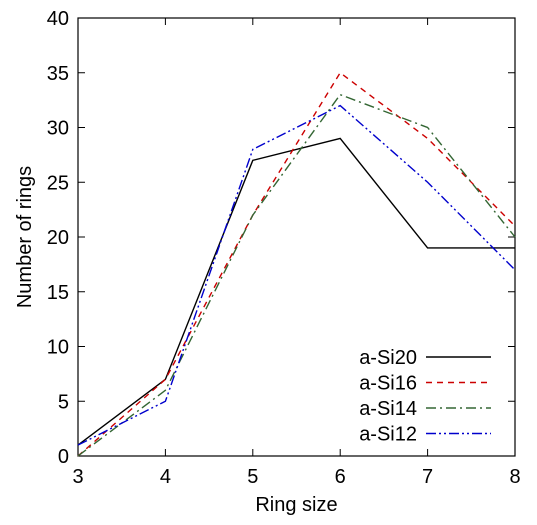  I want to click on legend: a-Si20 a-Si16 a-Si14 a-Si12, so click(425, 396).